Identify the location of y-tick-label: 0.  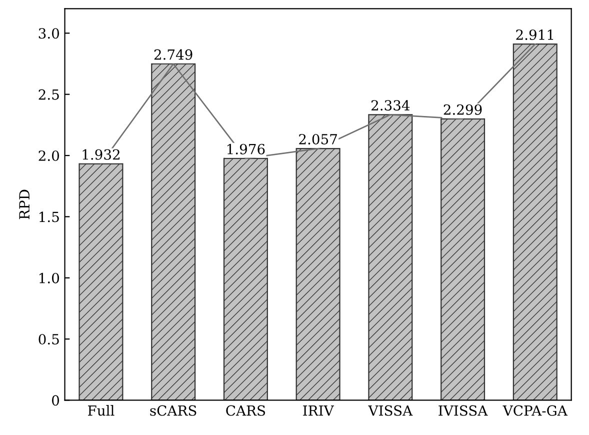
(56, 400).